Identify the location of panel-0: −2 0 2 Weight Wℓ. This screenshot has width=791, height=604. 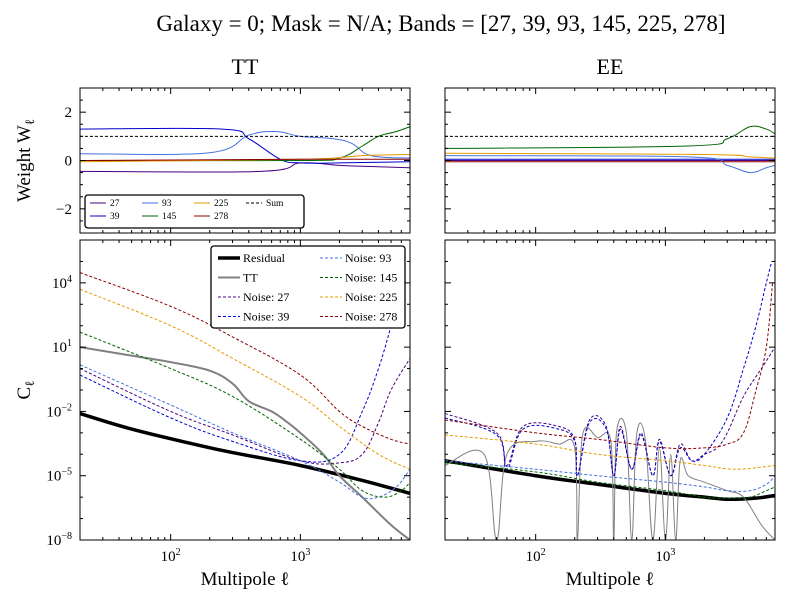
(212, 160).